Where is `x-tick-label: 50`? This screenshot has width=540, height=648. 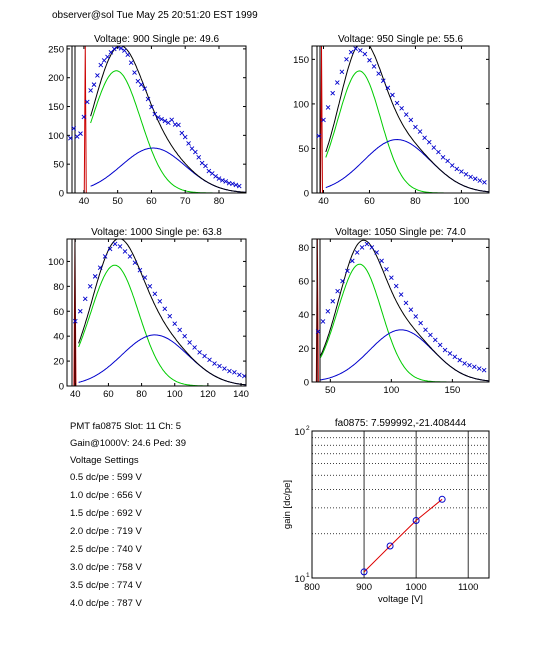
x-tick-label: 50 is located at coordinates (330, 390).